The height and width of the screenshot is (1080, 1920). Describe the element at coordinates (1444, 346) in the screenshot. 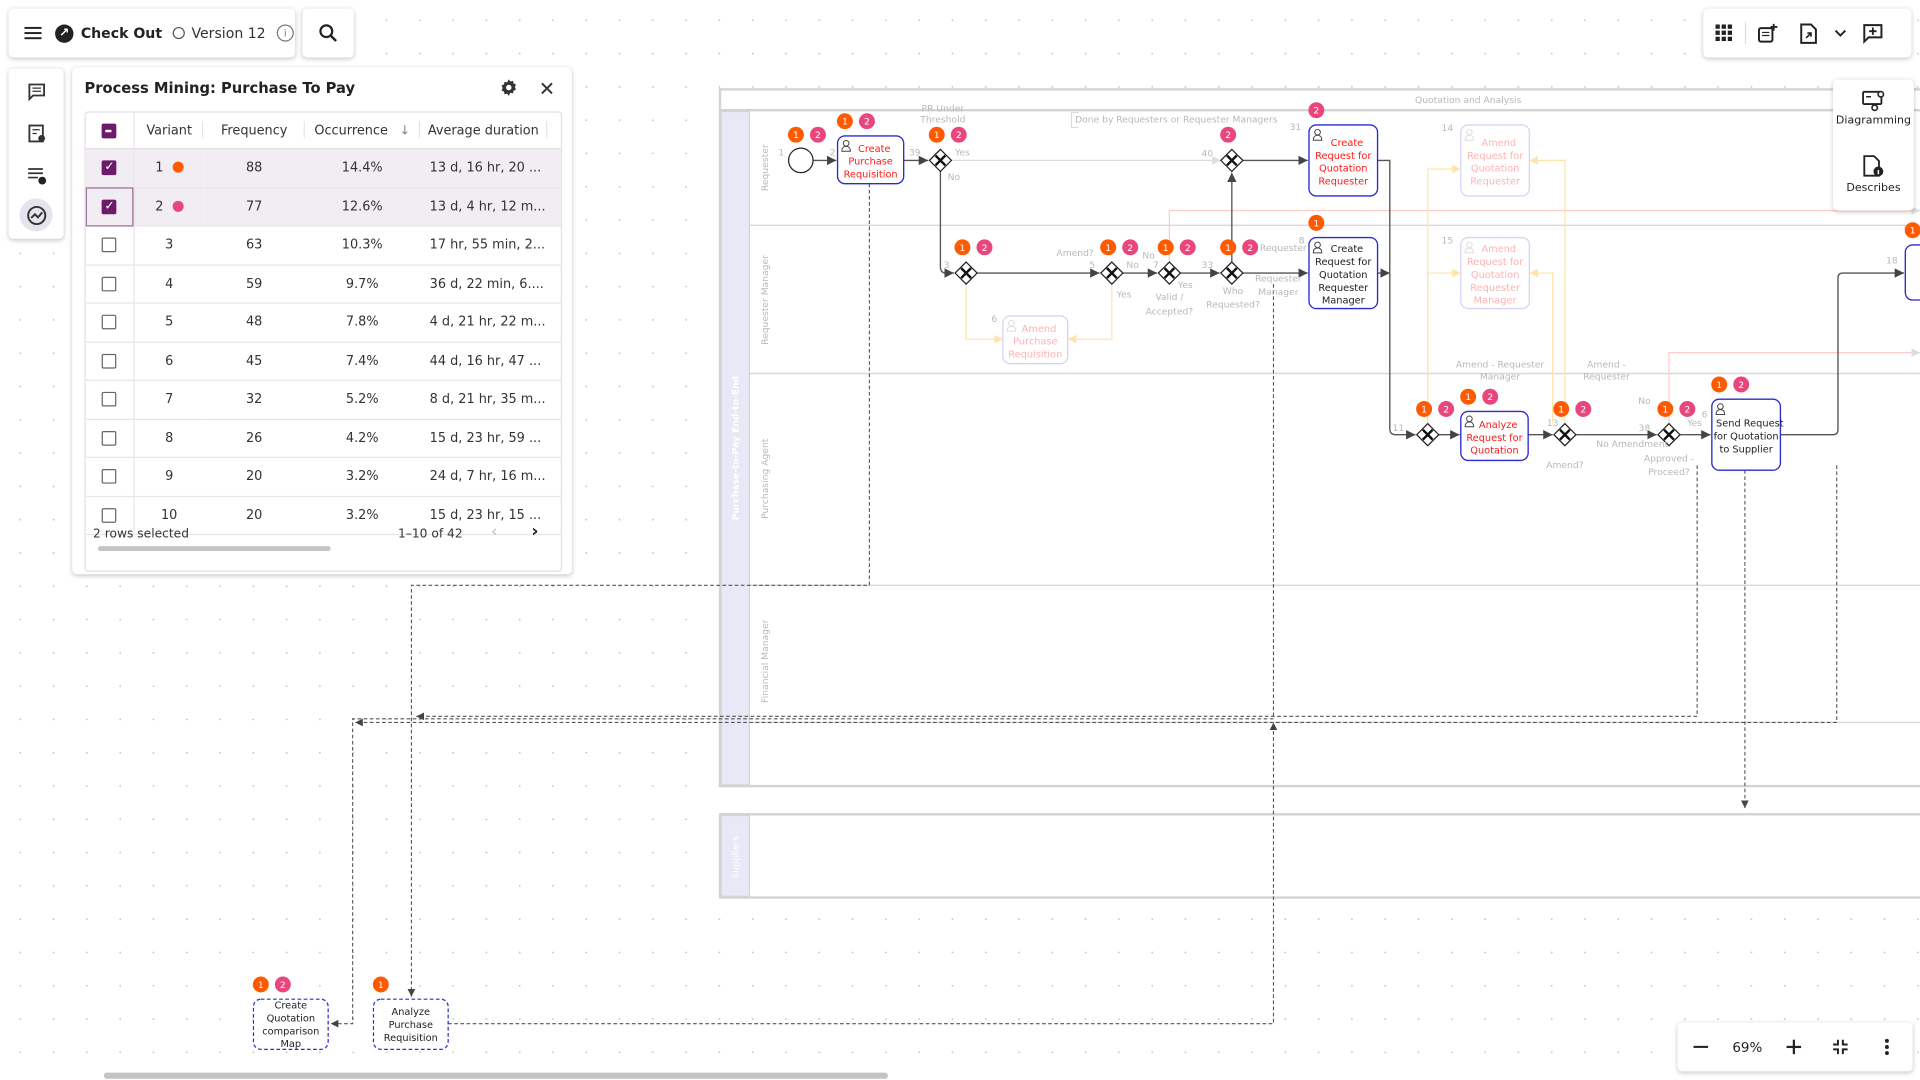

I see `faded-sequence-flow` at that location.